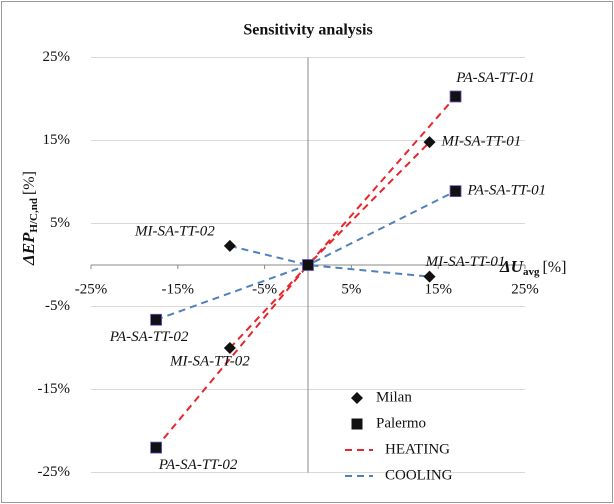 The image size is (614, 504). Describe the element at coordinates (54, 389) in the screenshot. I see `y-tick-label: -15%` at that location.